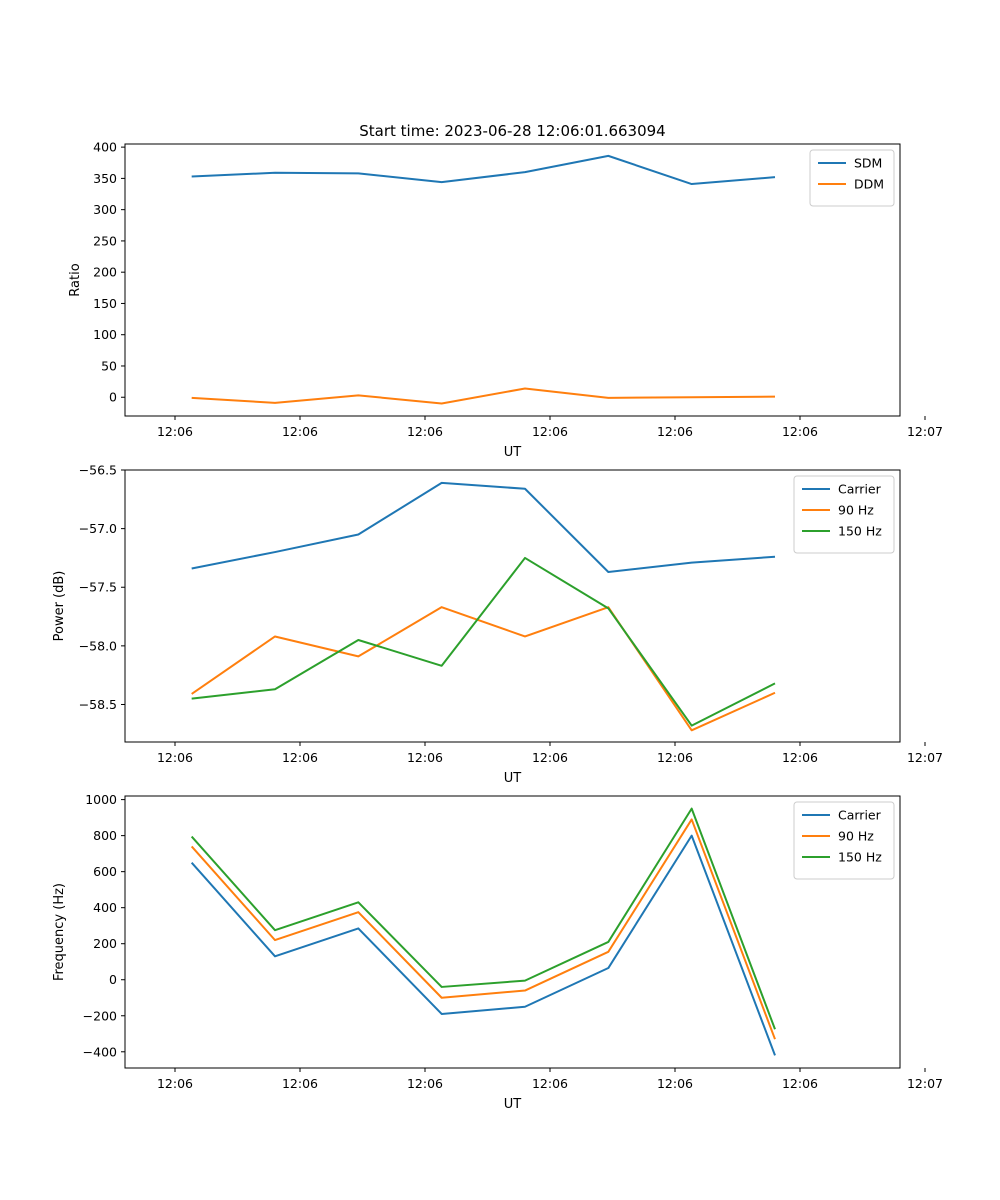  What do you see at coordinates (98, 528) in the screenshot?
I see `y-tick-label: −57.0` at bounding box center [98, 528].